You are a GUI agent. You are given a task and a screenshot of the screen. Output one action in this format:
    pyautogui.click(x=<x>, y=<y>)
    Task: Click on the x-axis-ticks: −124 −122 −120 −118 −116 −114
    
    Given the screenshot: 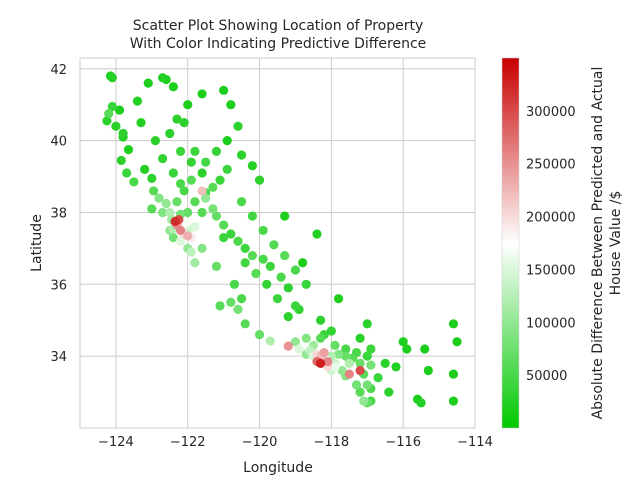 What is the action you would take?
    pyautogui.click(x=295, y=442)
    